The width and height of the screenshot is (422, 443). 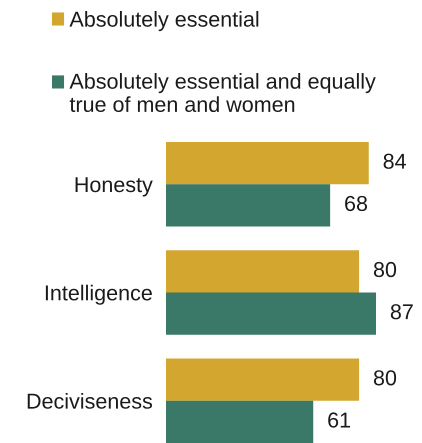 What do you see at coordinates (114, 186) in the screenshot?
I see `y-tick-label: Honesty` at bounding box center [114, 186].